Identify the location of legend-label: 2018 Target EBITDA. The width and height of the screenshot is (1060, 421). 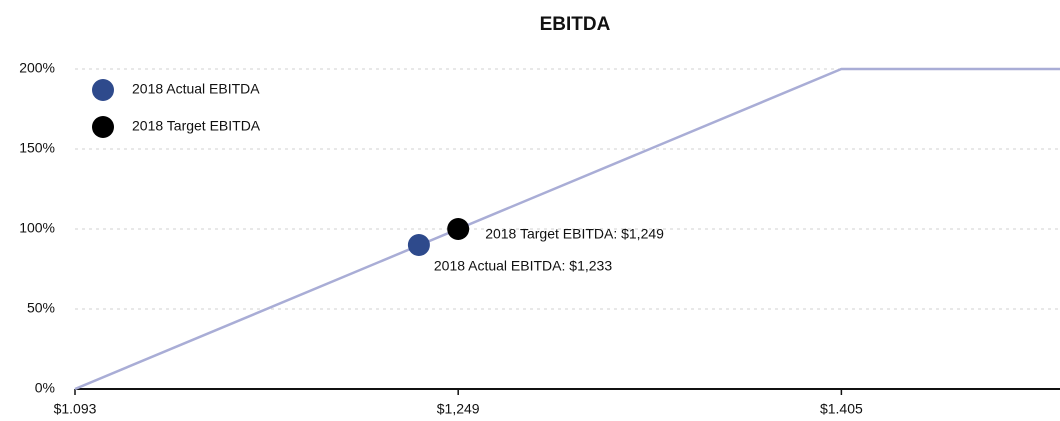
(196, 126).